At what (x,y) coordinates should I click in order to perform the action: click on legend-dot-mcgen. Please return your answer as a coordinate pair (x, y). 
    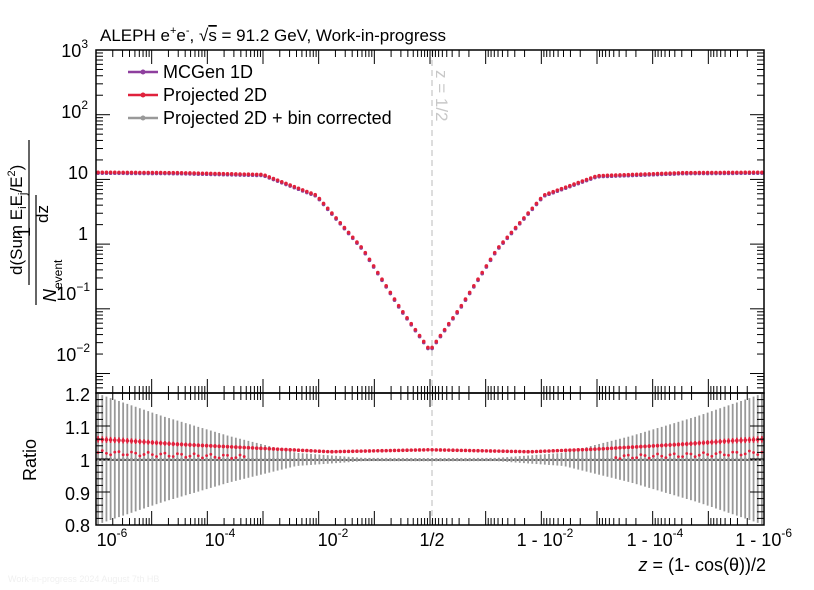
    Looking at the image, I should click on (143, 72).